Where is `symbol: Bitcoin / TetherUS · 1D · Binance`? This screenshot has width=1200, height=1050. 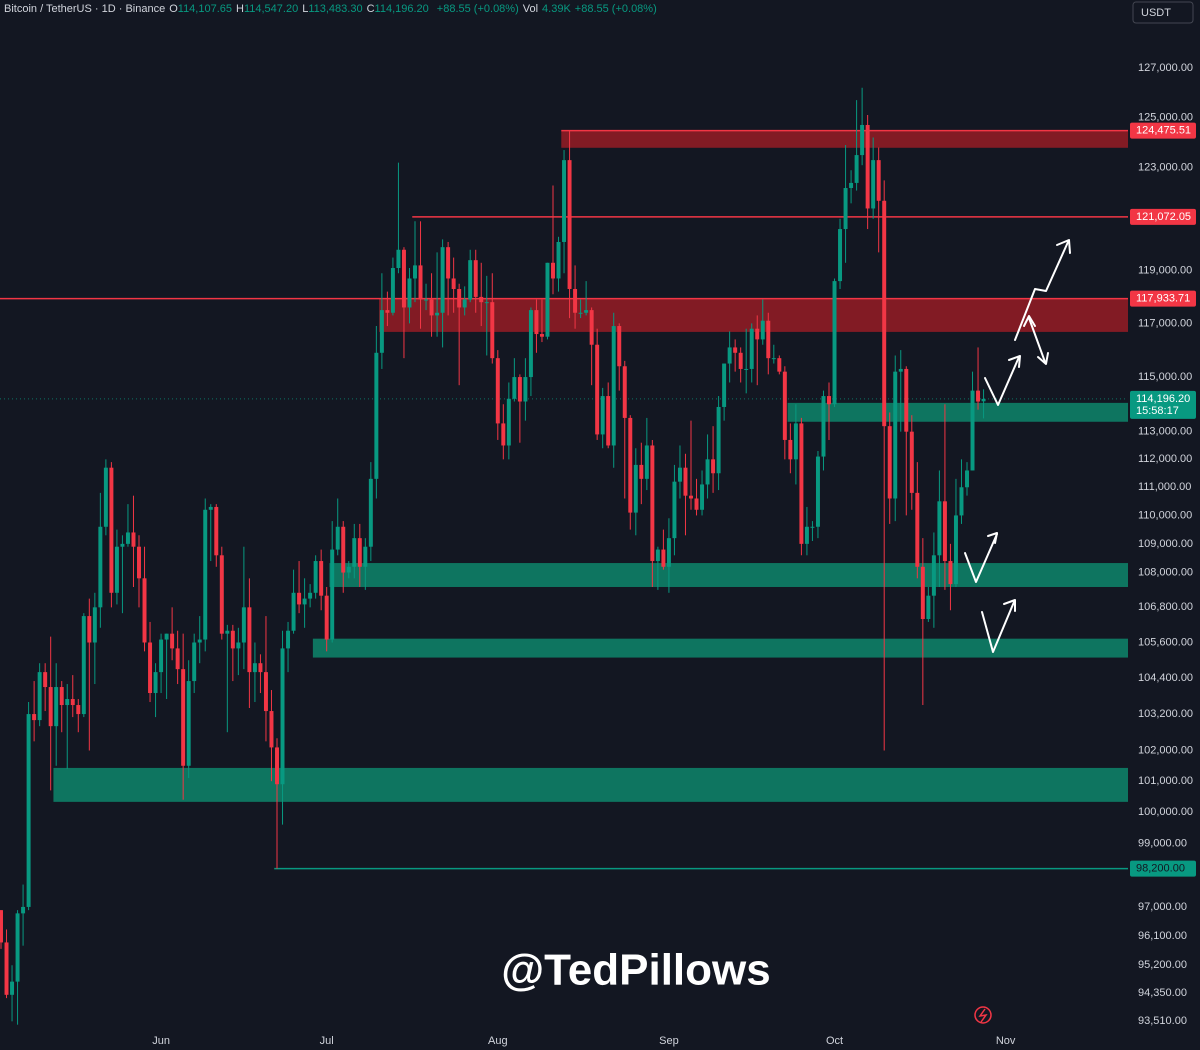
symbol: Bitcoin / TetherUS · 1D · Binance is located at coordinates (85, 9).